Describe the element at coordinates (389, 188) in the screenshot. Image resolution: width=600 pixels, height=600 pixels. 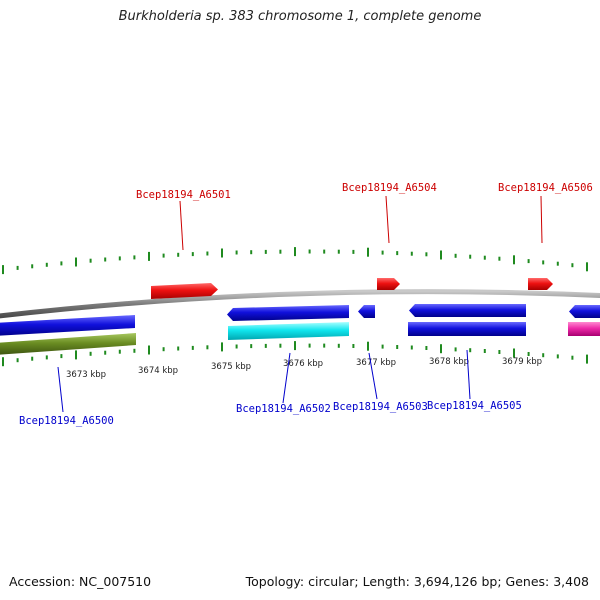
I see `gene-label-bcep18194-a6504: Bcep18194_A6504` at that location.